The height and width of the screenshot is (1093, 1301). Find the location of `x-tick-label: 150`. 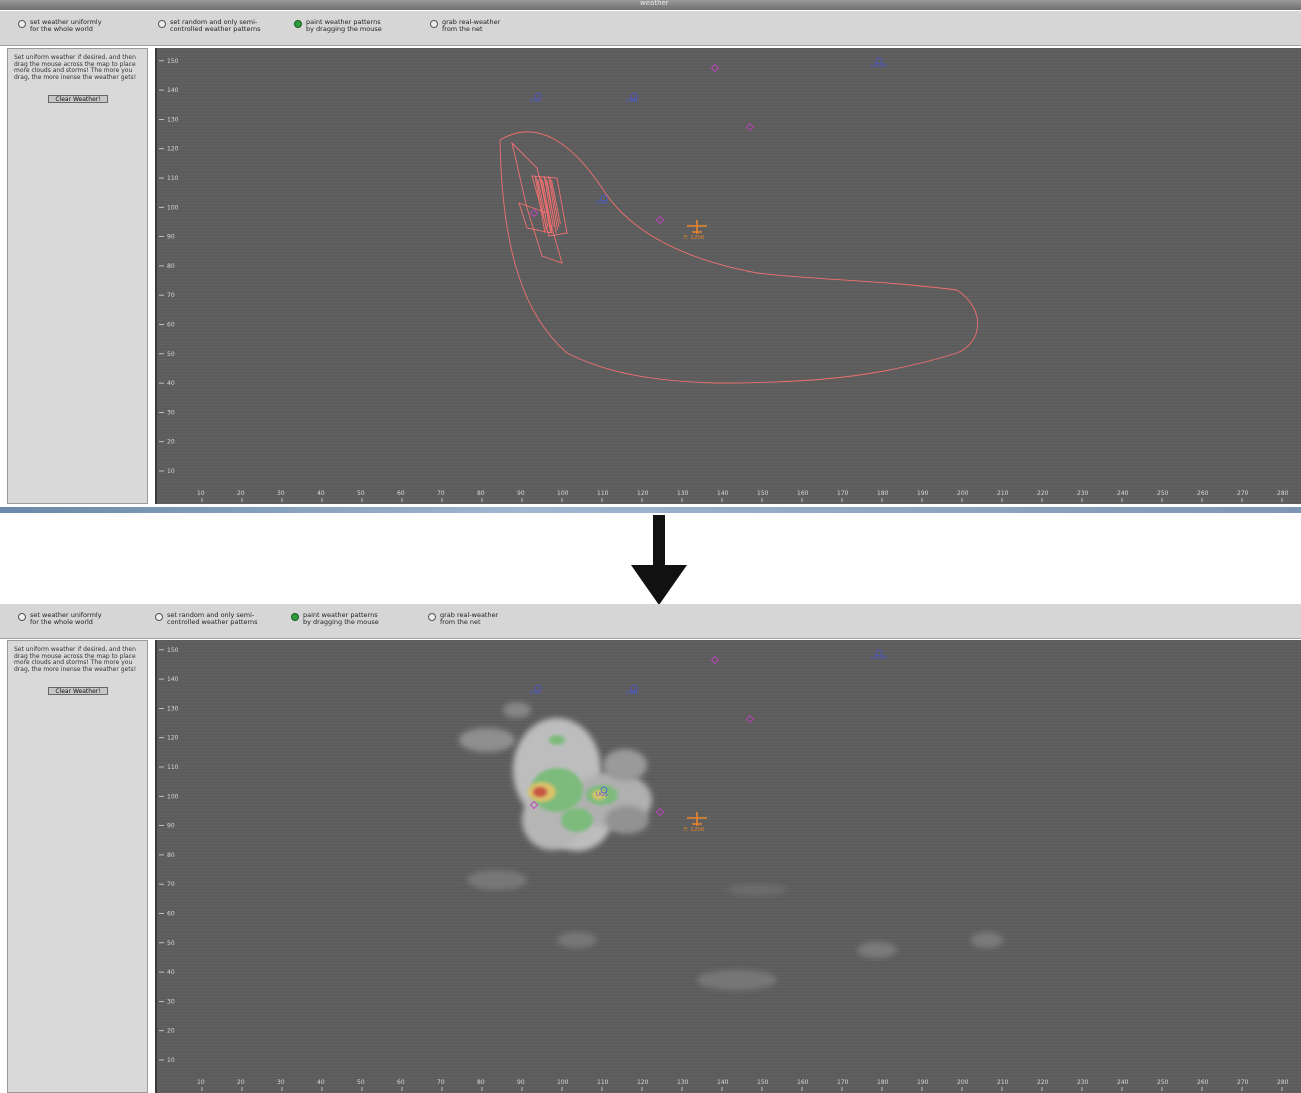

x-tick-label: 150 is located at coordinates (763, 493).